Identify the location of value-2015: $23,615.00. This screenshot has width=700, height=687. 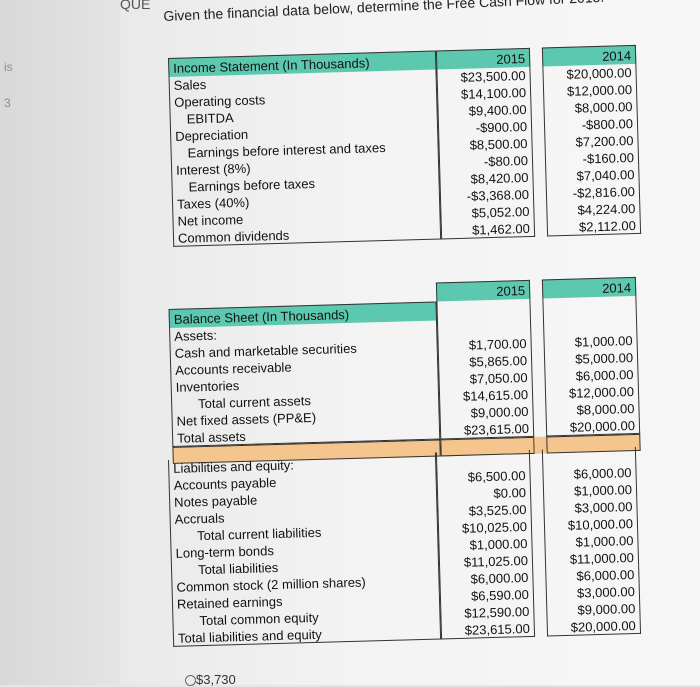
(488, 629).